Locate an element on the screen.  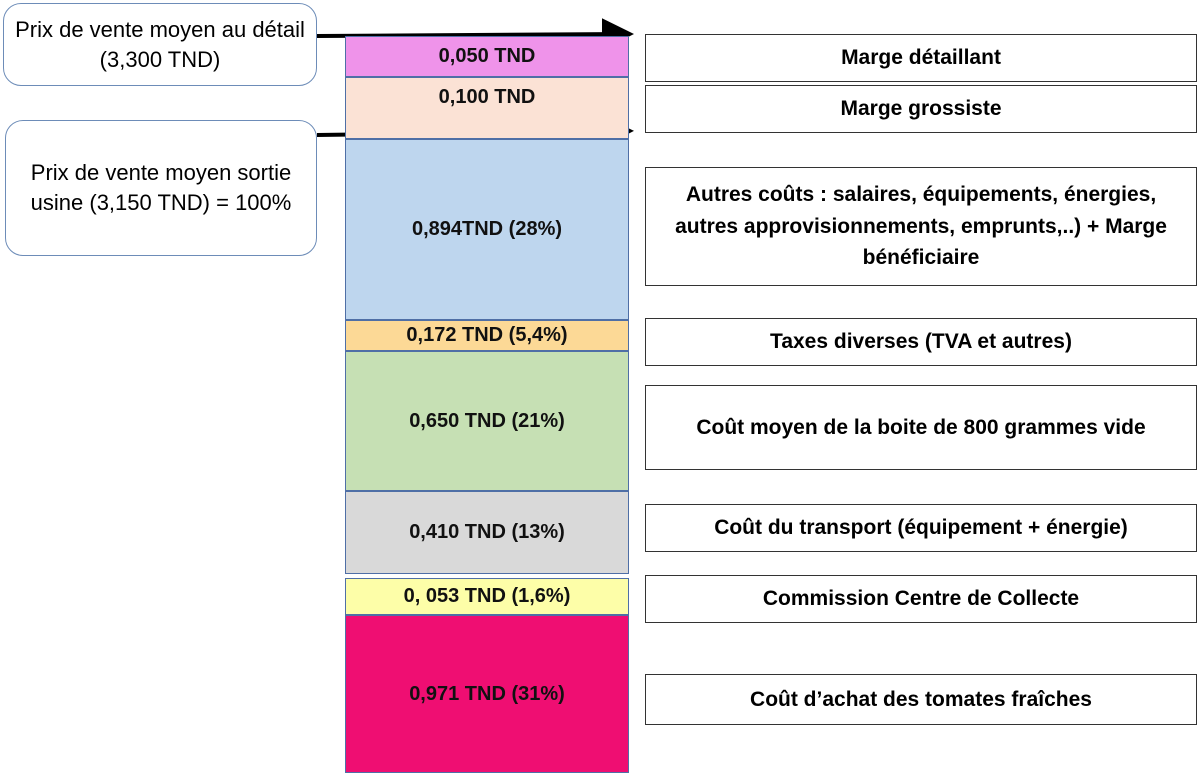
label-collection-commission: Commission Centre de Collecte is located at coordinates (921, 599).